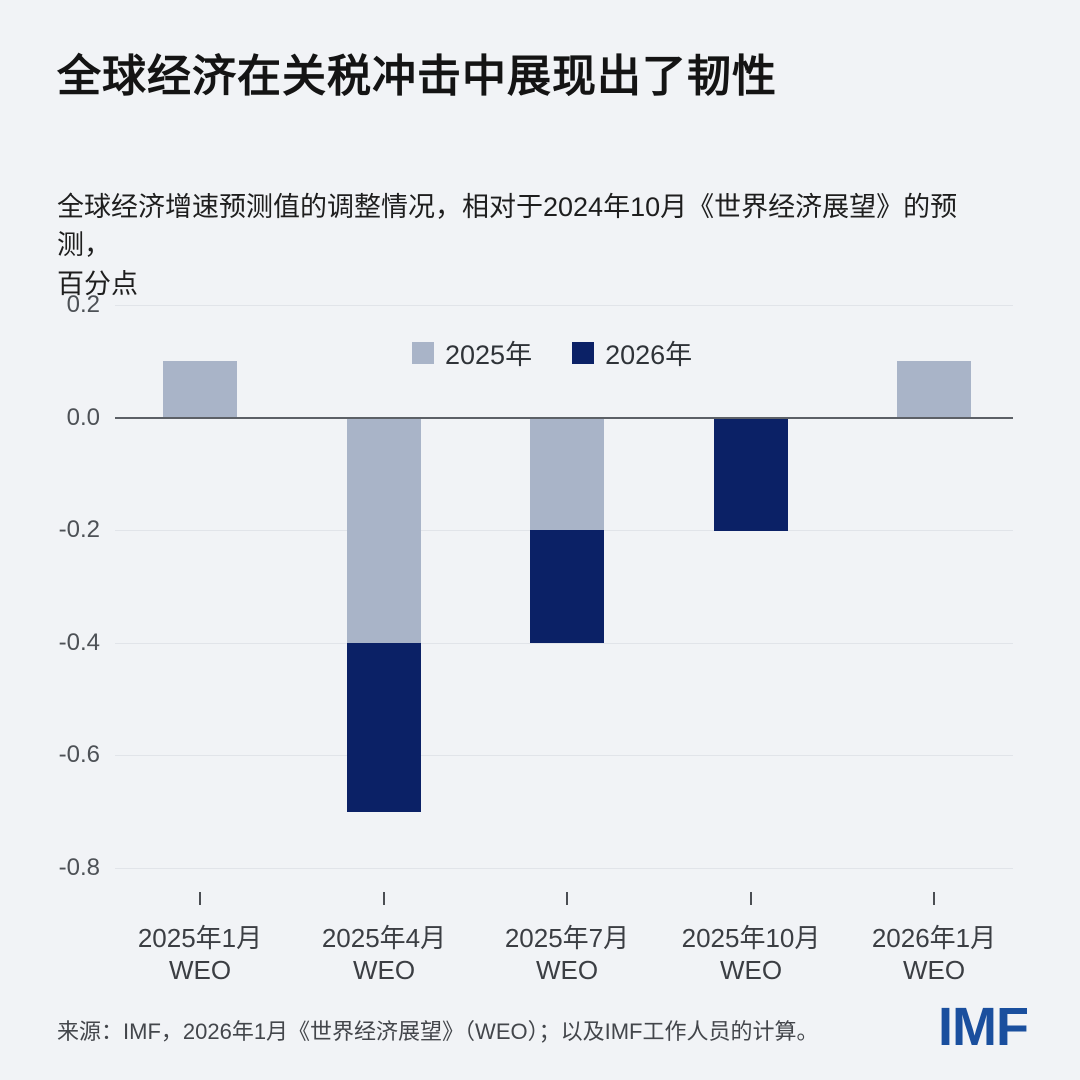 The image size is (1080, 1080). What do you see at coordinates (384, 530) in the screenshot?
I see `bar-2025年4月-2025年` at bounding box center [384, 530].